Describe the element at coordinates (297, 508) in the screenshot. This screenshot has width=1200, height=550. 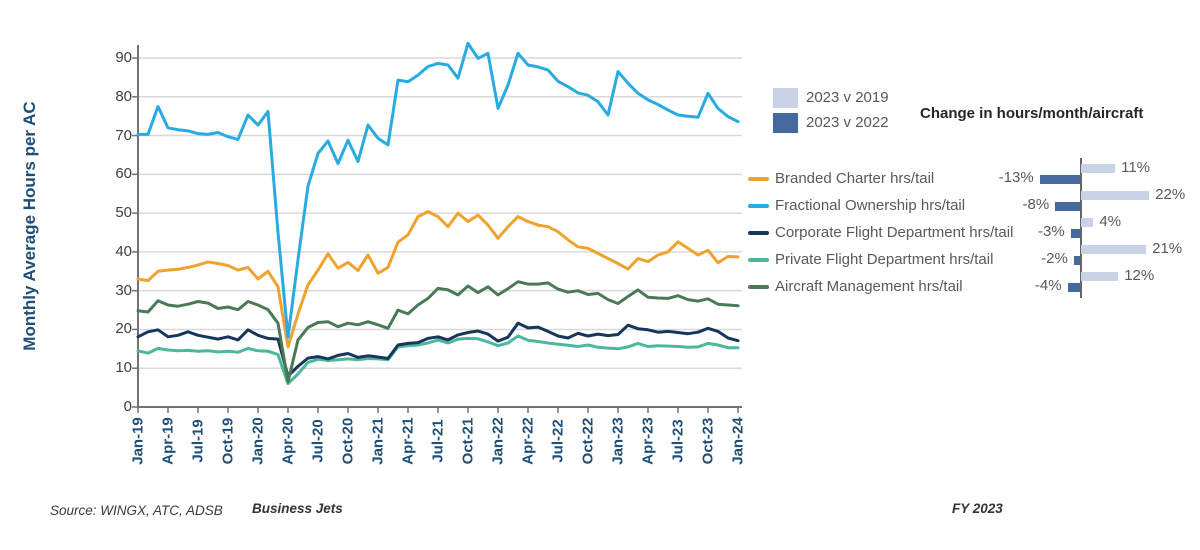
I see `segment-label: Business Jets` at that location.